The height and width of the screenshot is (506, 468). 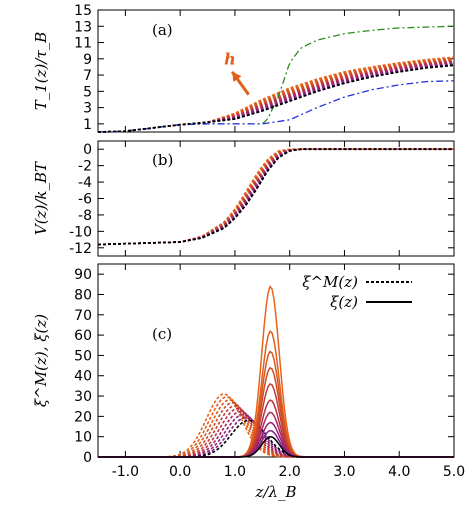 What do you see at coordinates (276, 446) in the screenshot?
I see `panel-c-solid-line` at bounding box center [276, 446].